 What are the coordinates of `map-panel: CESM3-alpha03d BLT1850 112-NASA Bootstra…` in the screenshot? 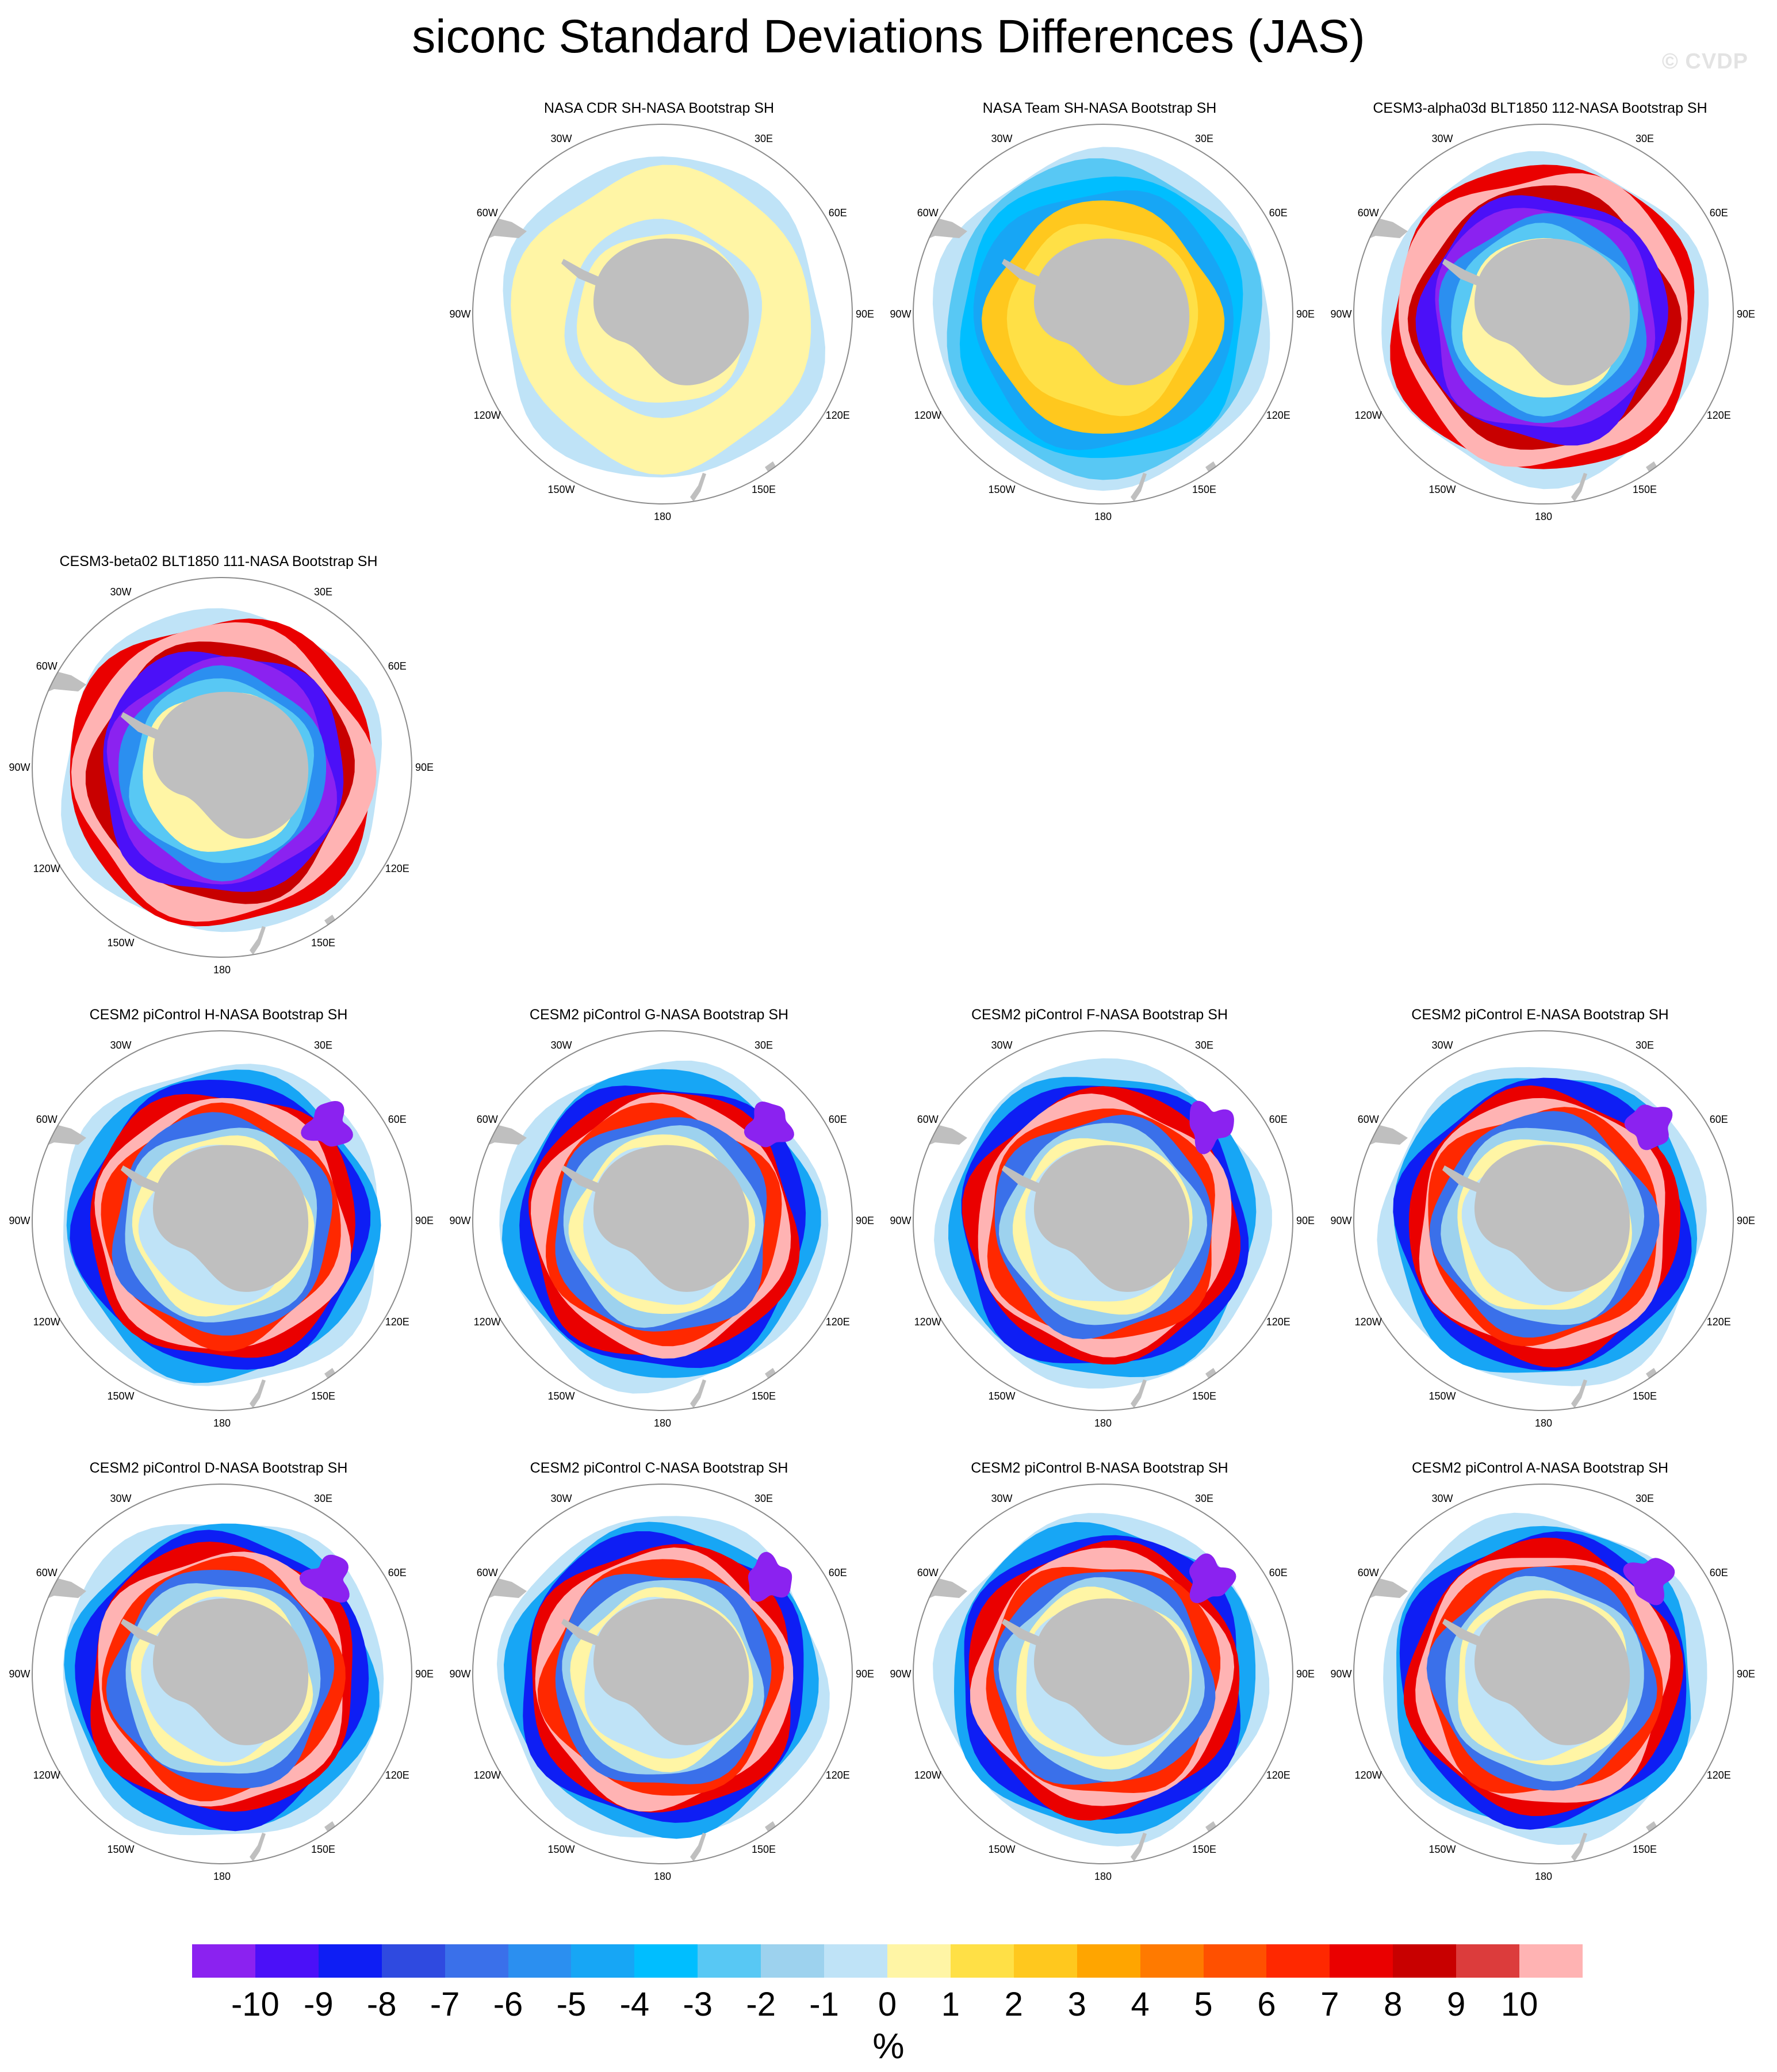 It's located at (1540, 325).